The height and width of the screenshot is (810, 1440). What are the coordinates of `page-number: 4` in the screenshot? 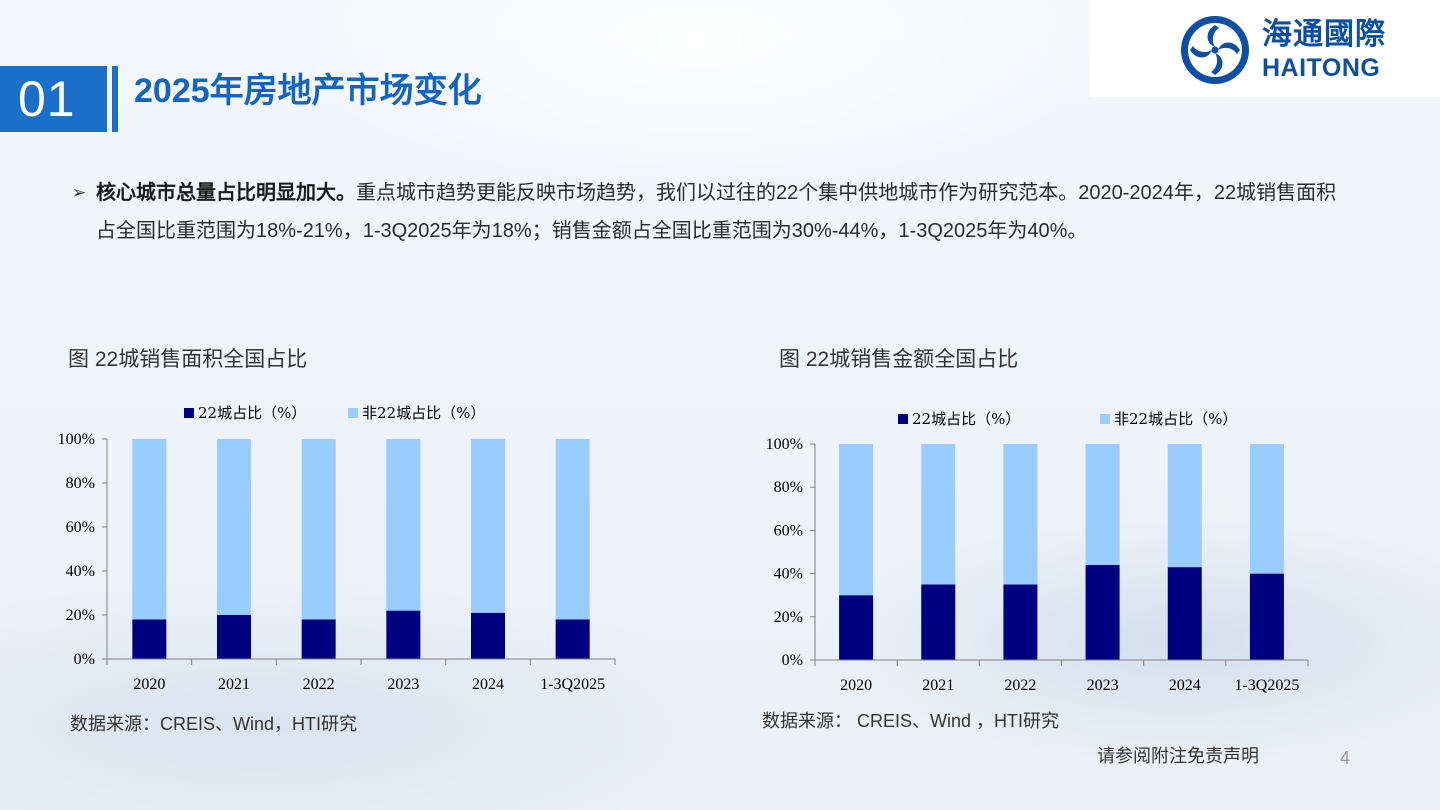 It's located at (1345, 758).